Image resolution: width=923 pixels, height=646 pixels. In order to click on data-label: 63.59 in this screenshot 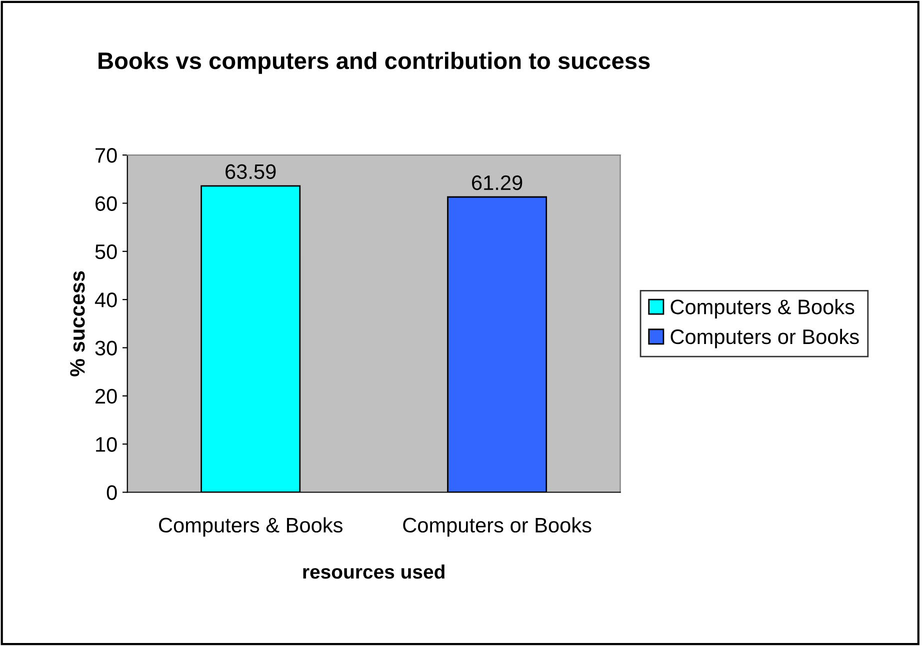, I will do `click(251, 172)`.